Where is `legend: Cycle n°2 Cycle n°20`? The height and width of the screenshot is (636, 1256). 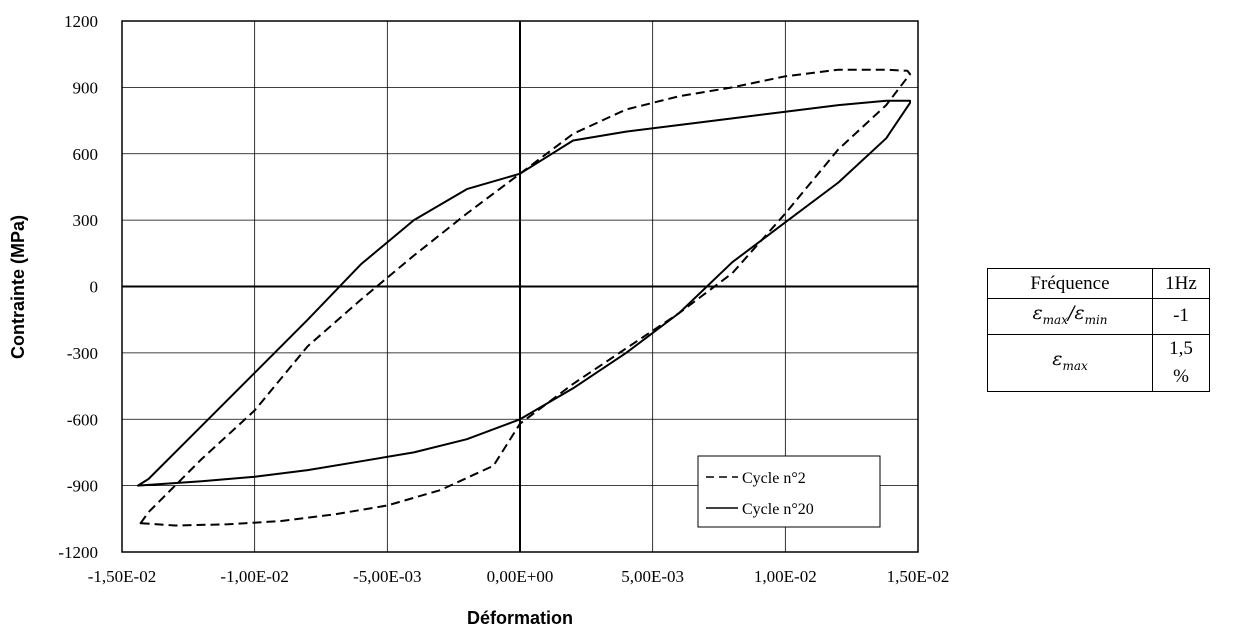 legend: Cycle n°2 Cycle n°20 is located at coordinates (789, 491).